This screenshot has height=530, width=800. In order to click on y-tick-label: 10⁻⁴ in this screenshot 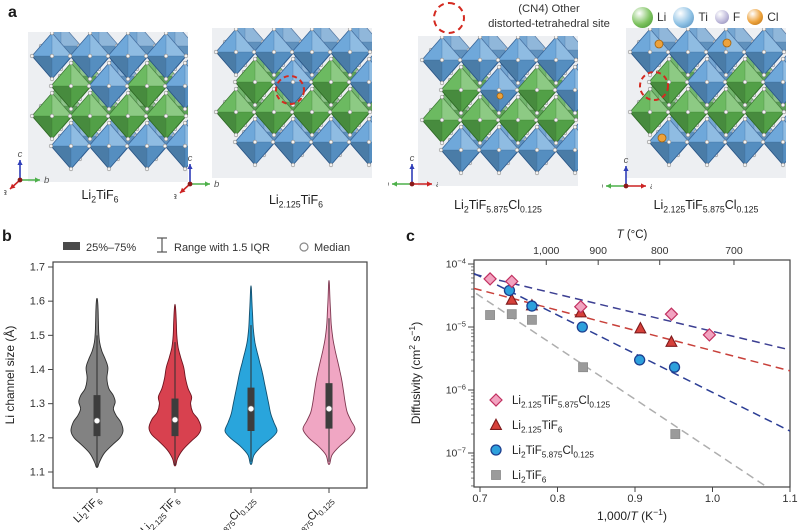, I will do `click(456, 263)`.